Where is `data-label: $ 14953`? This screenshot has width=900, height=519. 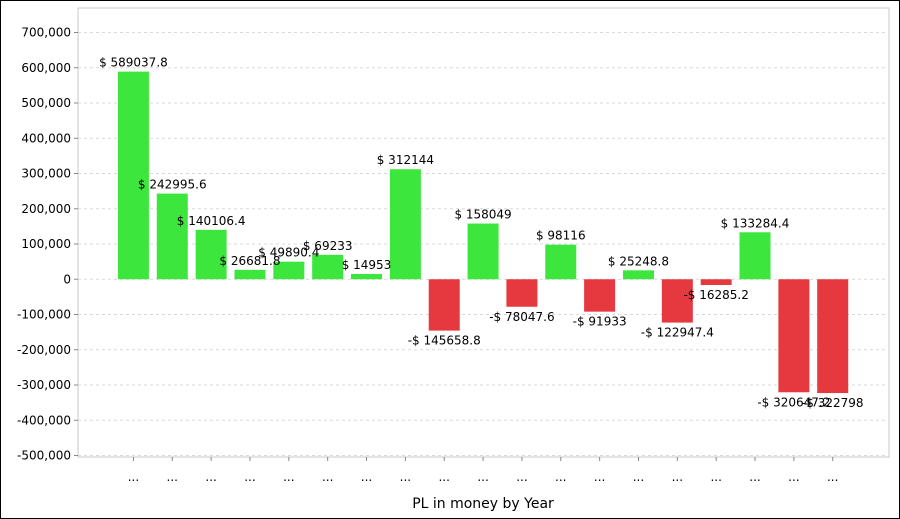
data-label: $ 14953 is located at coordinates (367, 265).